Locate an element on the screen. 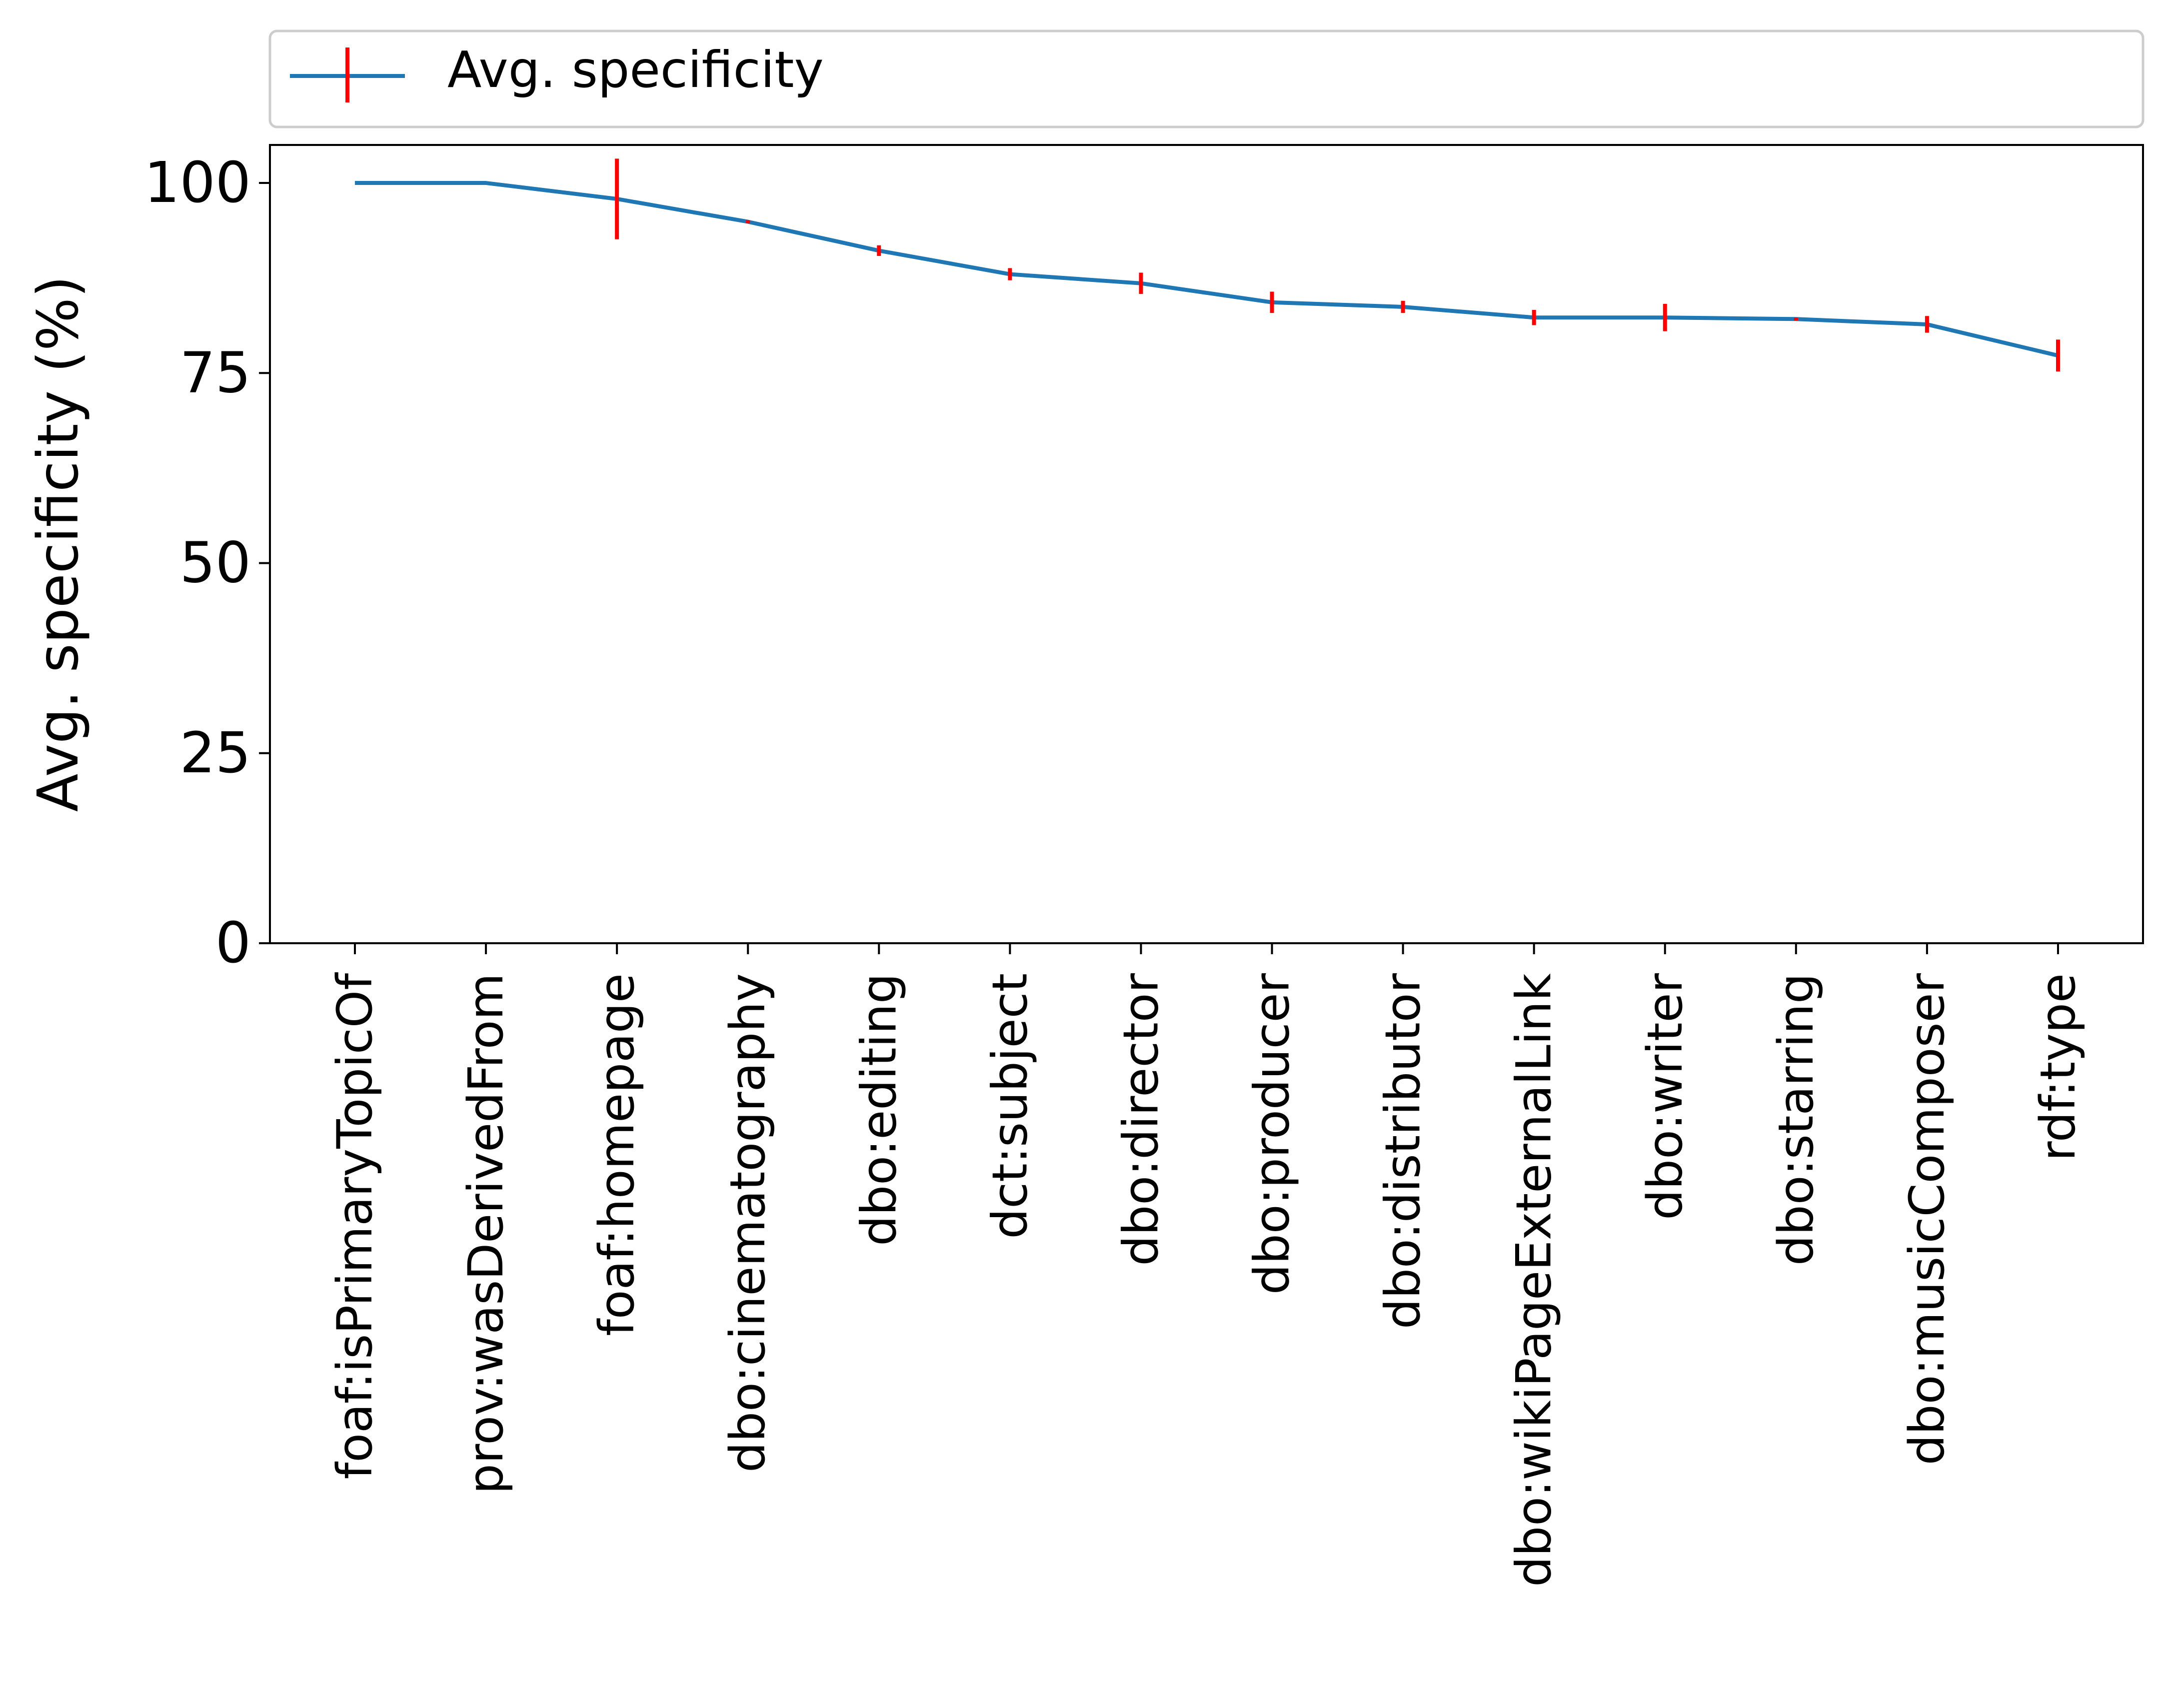  x-tick-label: prov:wasDerivedFrom is located at coordinates (486, 1233).